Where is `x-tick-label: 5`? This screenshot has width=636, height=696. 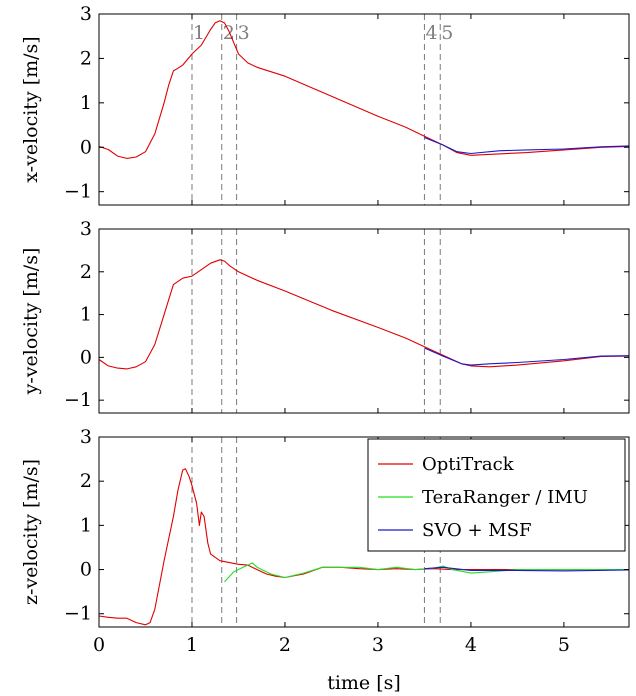 x-tick-label: 5 is located at coordinates (564, 645).